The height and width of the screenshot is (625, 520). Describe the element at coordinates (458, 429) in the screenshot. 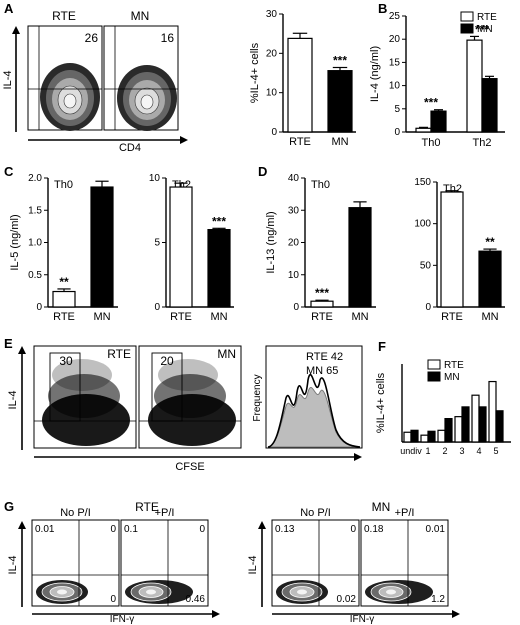

I see `bar-3-rte` at that location.